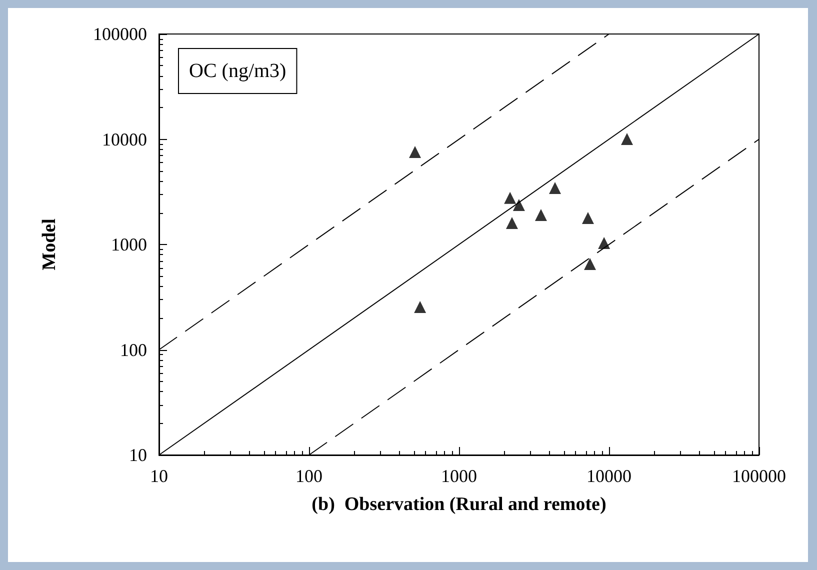 The image size is (817, 570). I want to click on y-tick-label: 1000, so click(129, 244).